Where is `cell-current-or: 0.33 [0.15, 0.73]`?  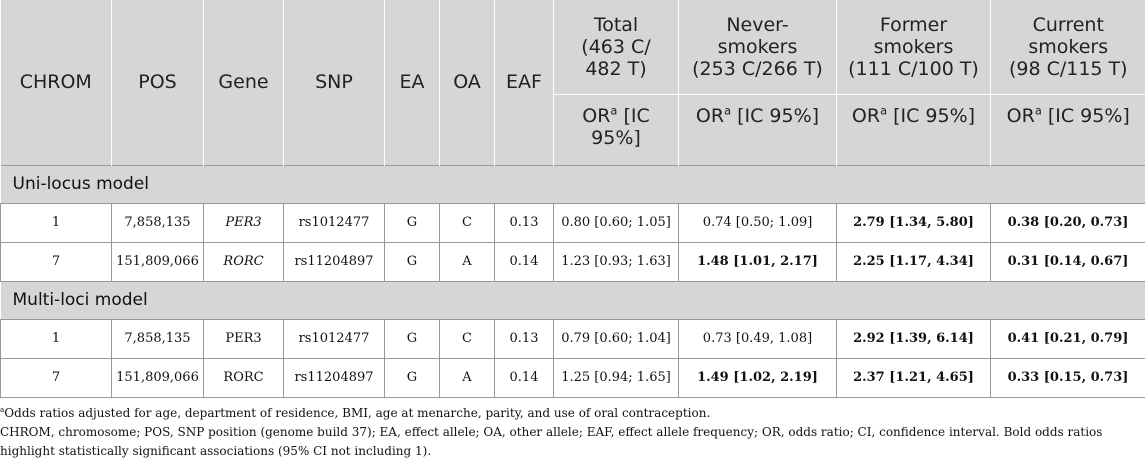 cell-current-or: 0.33 [0.15, 0.73] is located at coordinates (1067, 377).